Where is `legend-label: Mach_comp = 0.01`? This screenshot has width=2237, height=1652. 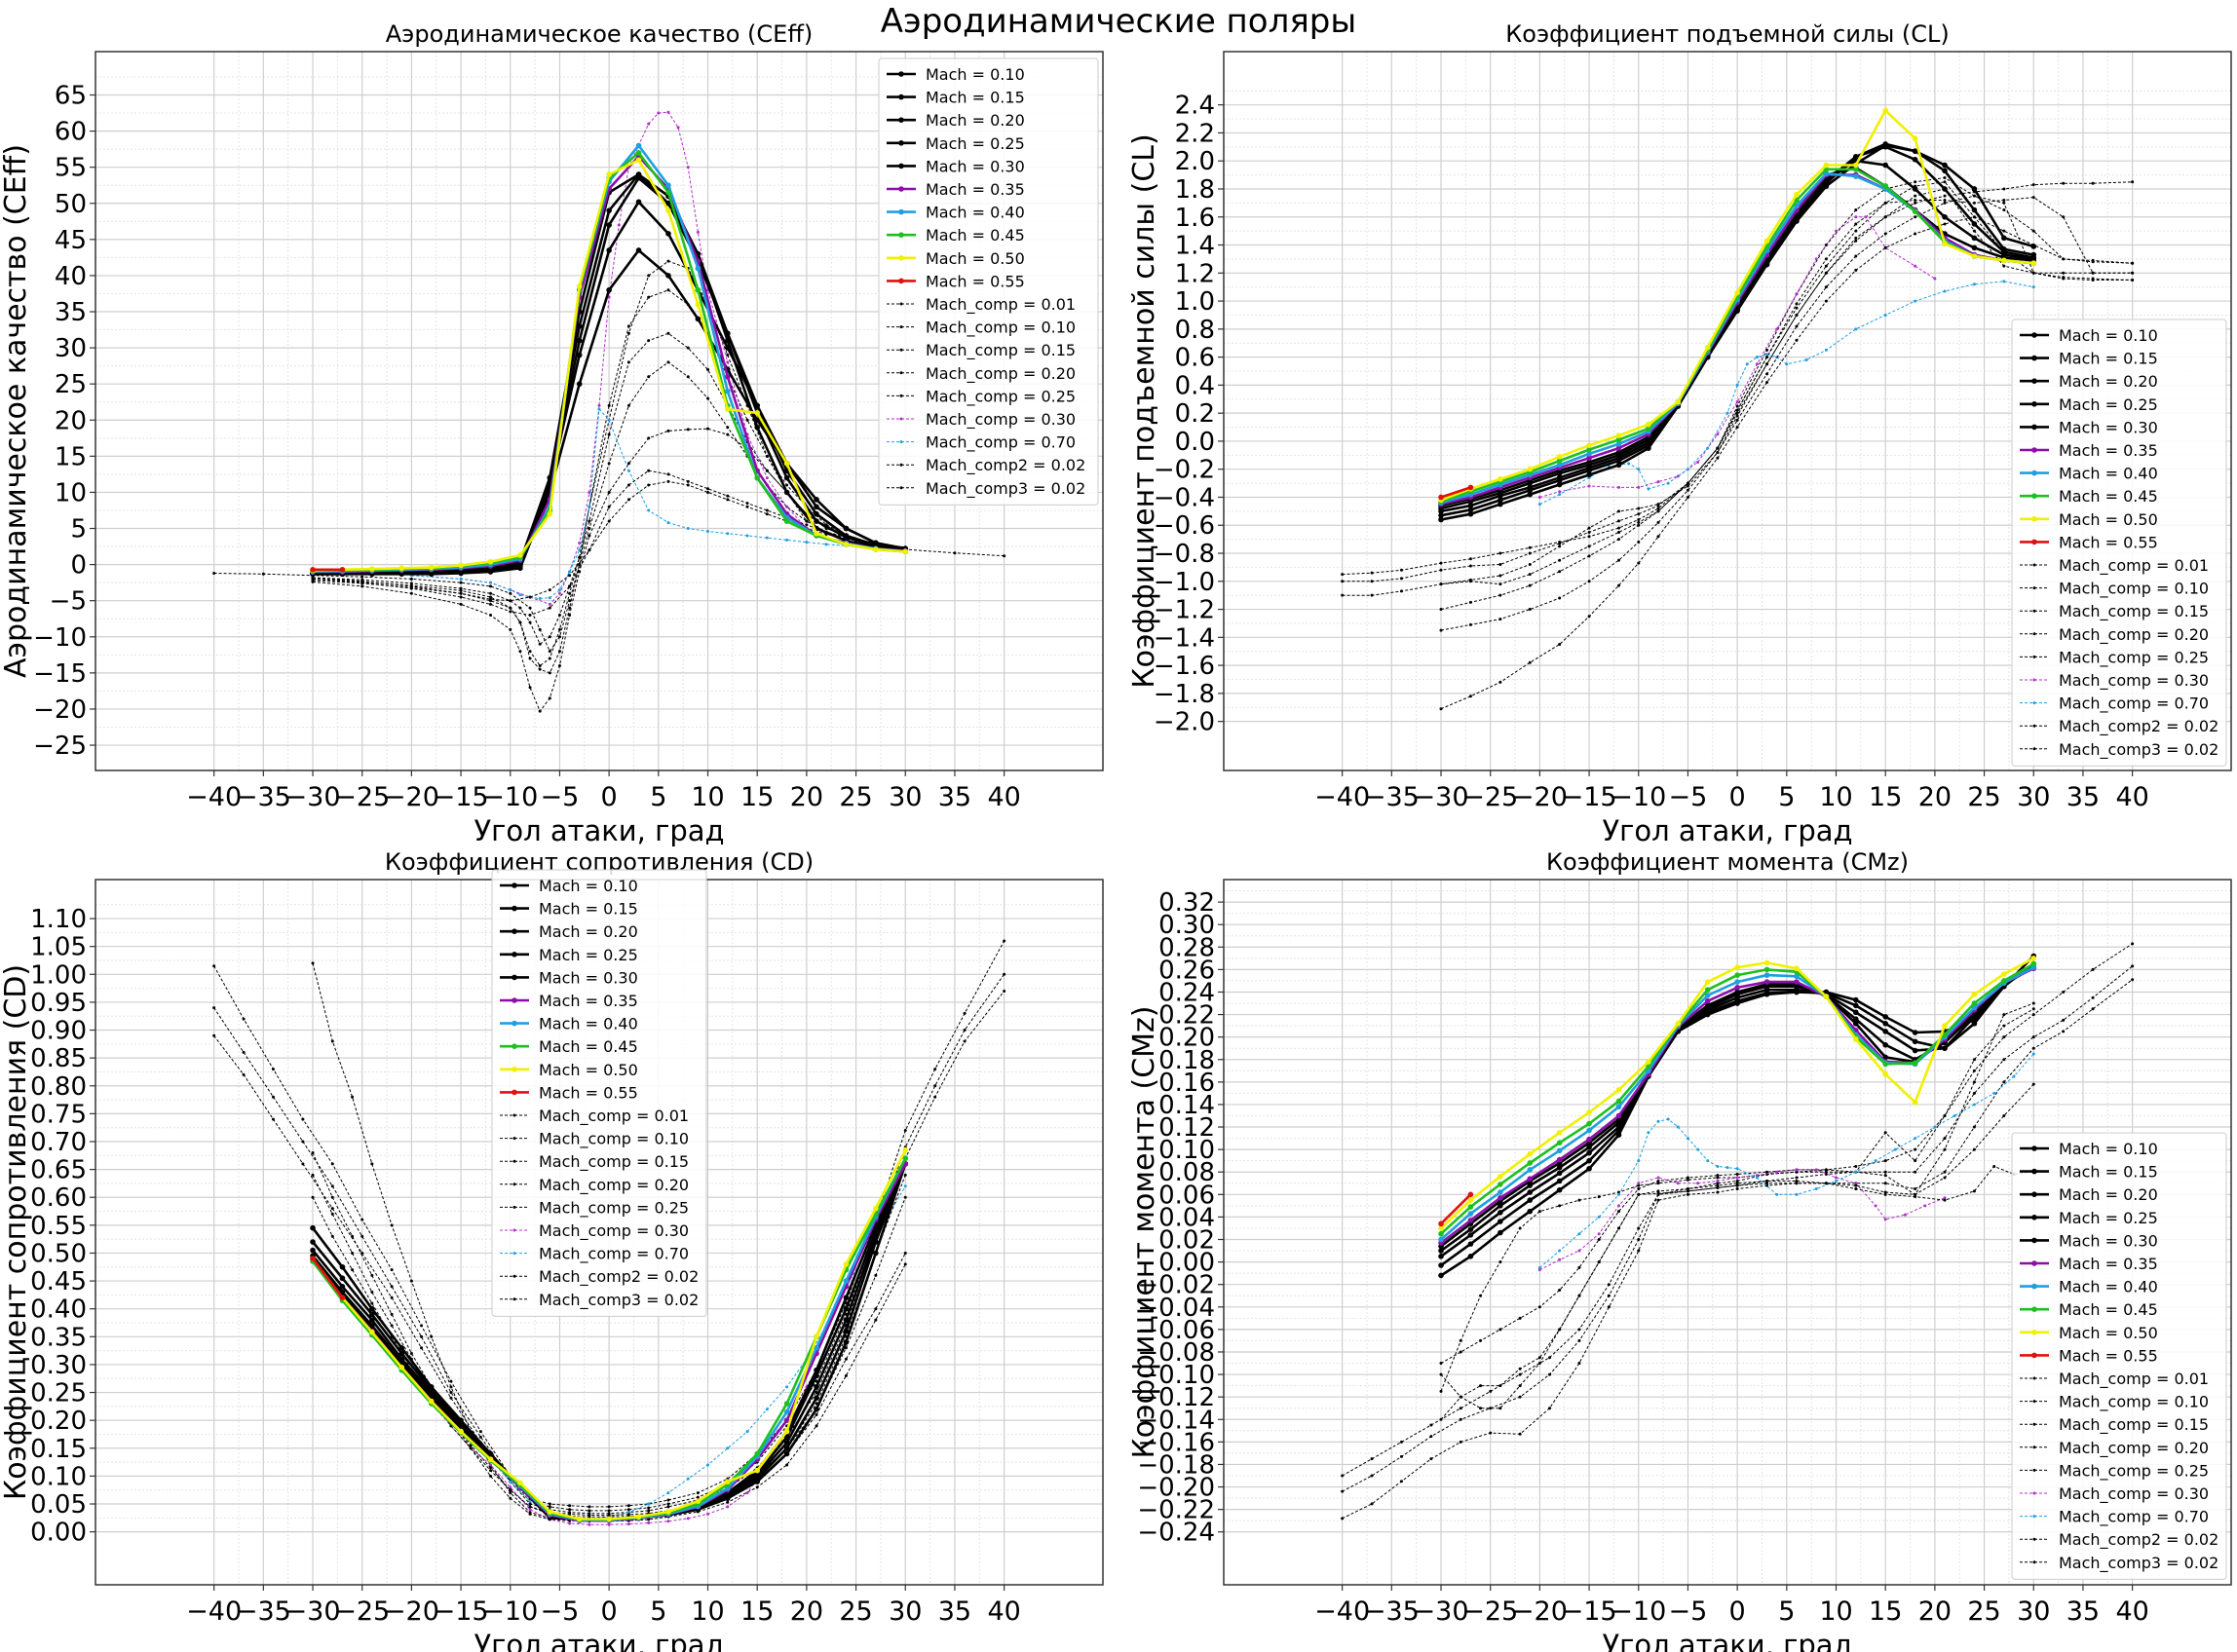
legend-label: Mach_comp = 0.01 is located at coordinates (2134, 1379).